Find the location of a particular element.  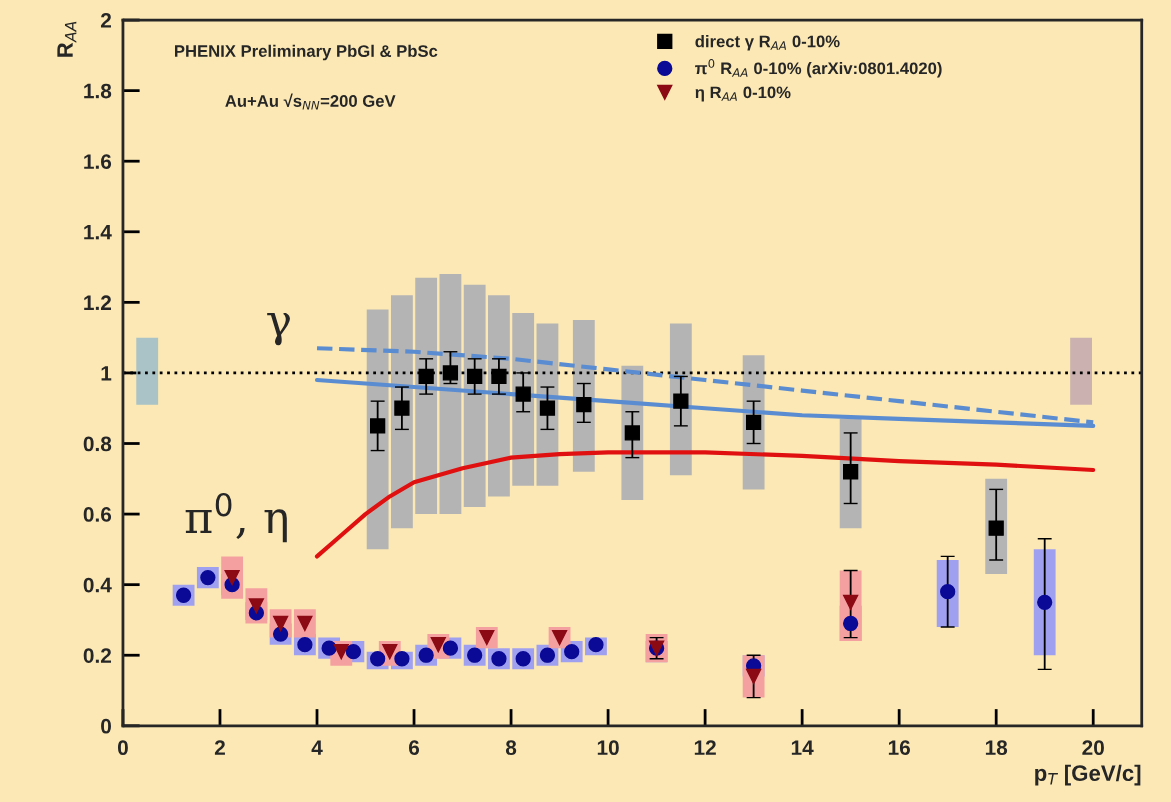

x-tick-label: 20 is located at coordinates (1093, 747).